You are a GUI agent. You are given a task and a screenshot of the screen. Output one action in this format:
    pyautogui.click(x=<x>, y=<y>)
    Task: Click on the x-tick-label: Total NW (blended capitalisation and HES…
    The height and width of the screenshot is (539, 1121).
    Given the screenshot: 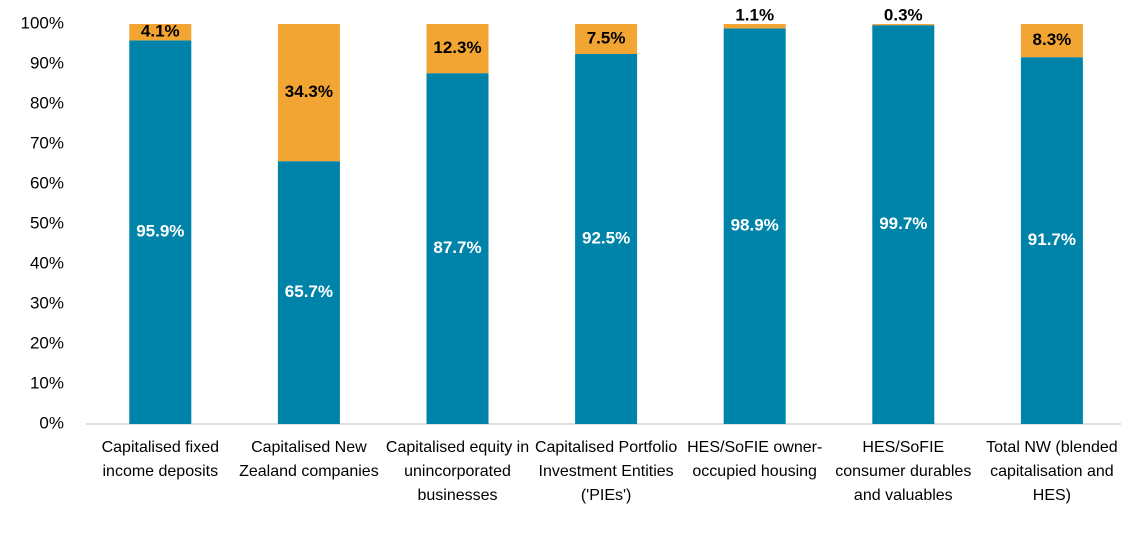 What is the action you would take?
    pyautogui.click(x=1052, y=471)
    